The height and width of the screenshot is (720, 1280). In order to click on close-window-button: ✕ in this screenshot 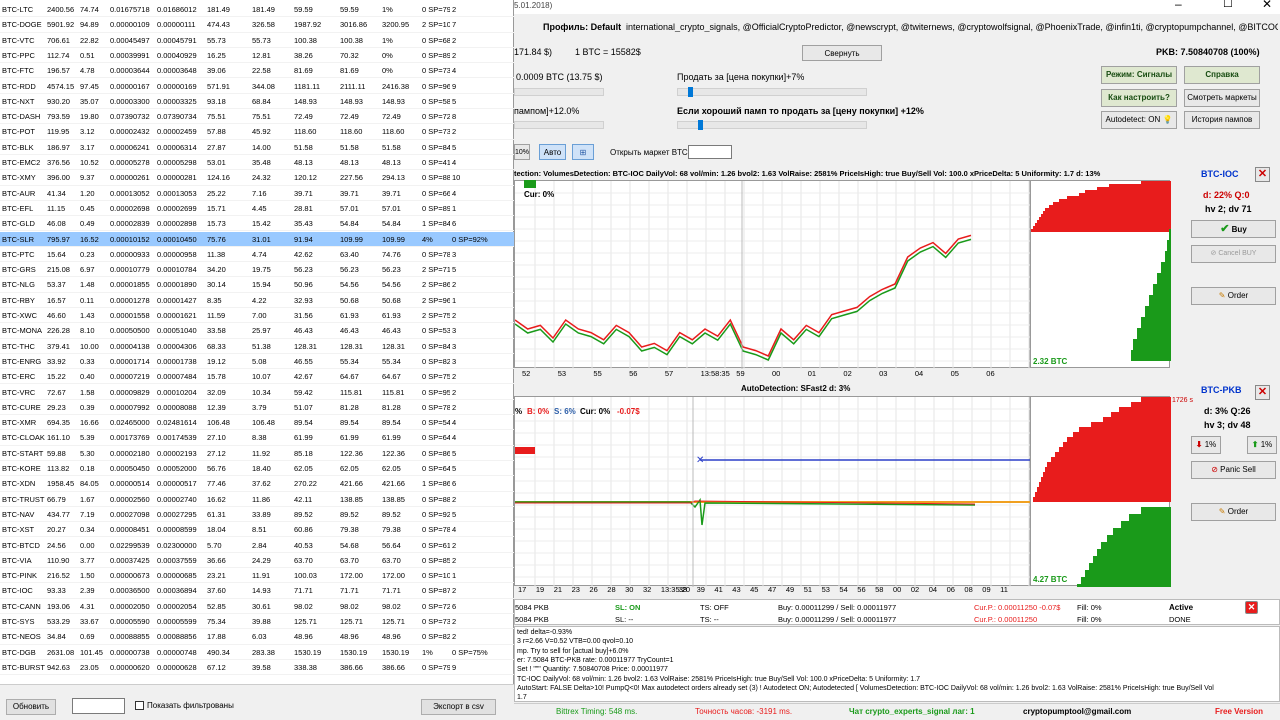, I will do `click(1267, 5)`.